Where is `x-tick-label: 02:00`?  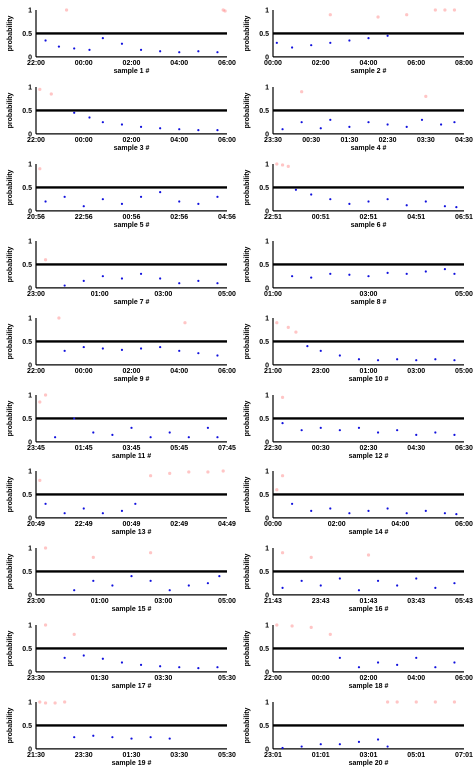
x-tick-label: 02:00 is located at coordinates (132, 140).